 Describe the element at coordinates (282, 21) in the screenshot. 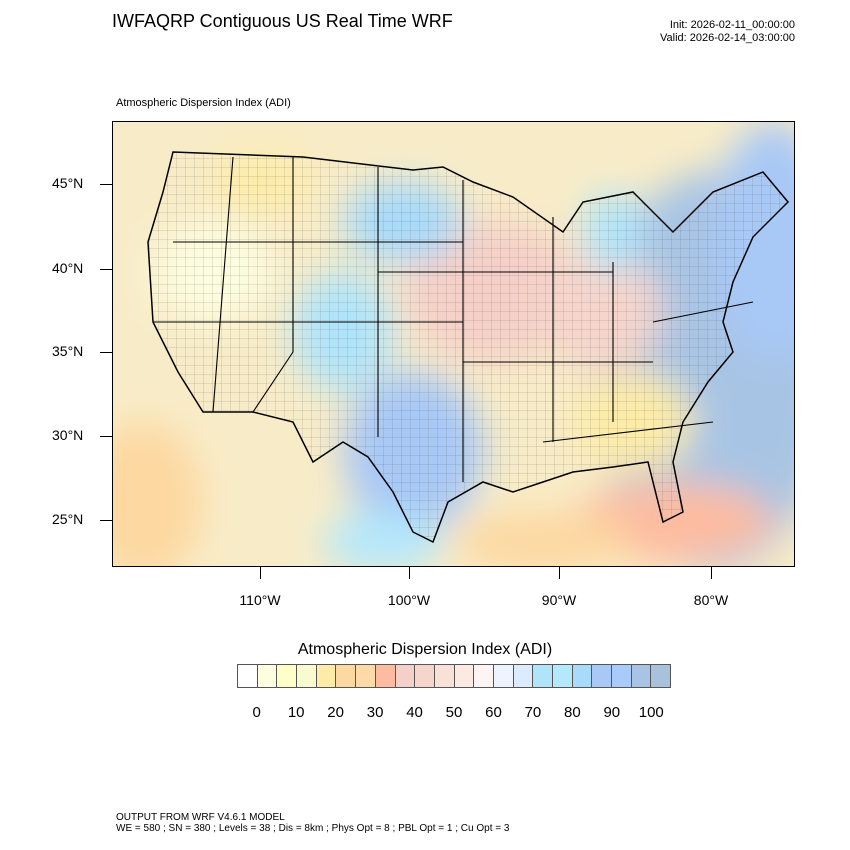

I see `plot-title: IWFAQRP Contiguous US Real Time WRF` at that location.